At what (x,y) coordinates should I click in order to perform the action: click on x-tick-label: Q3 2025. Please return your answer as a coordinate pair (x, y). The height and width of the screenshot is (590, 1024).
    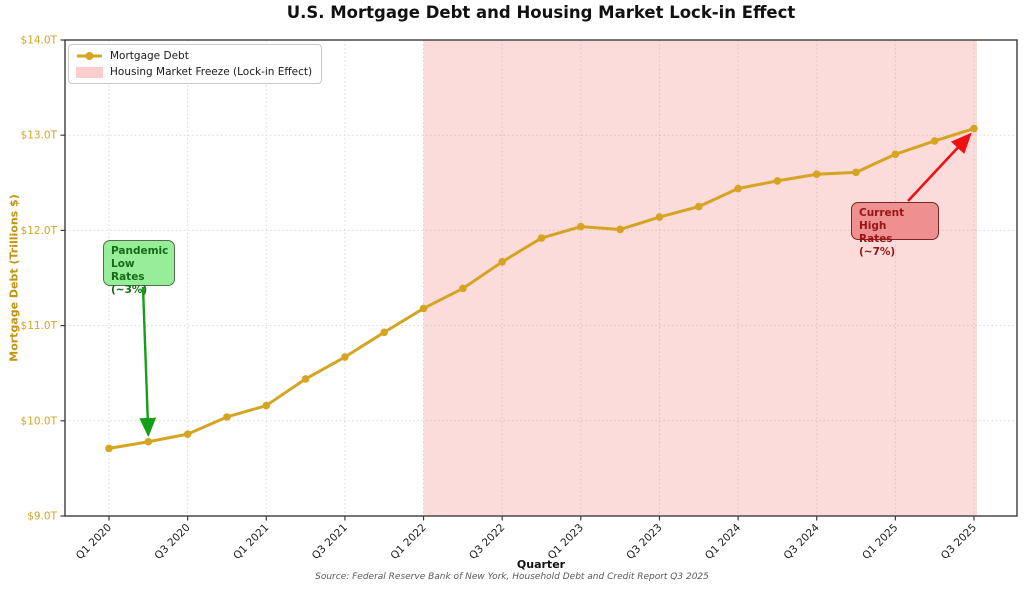
    Looking at the image, I should click on (959, 542).